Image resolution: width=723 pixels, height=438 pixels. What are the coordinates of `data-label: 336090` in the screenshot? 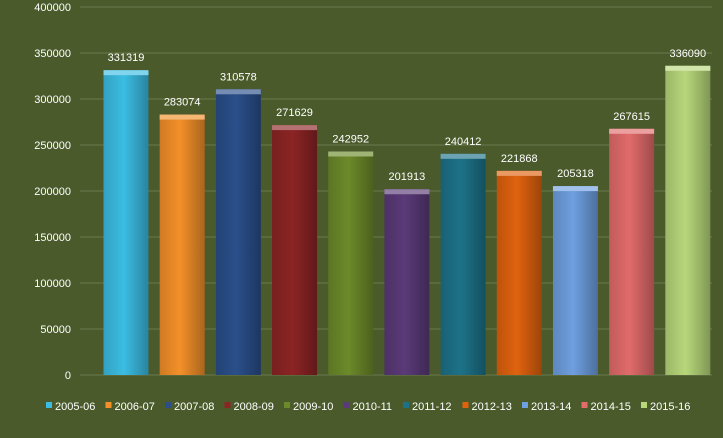 It's located at (687, 54).